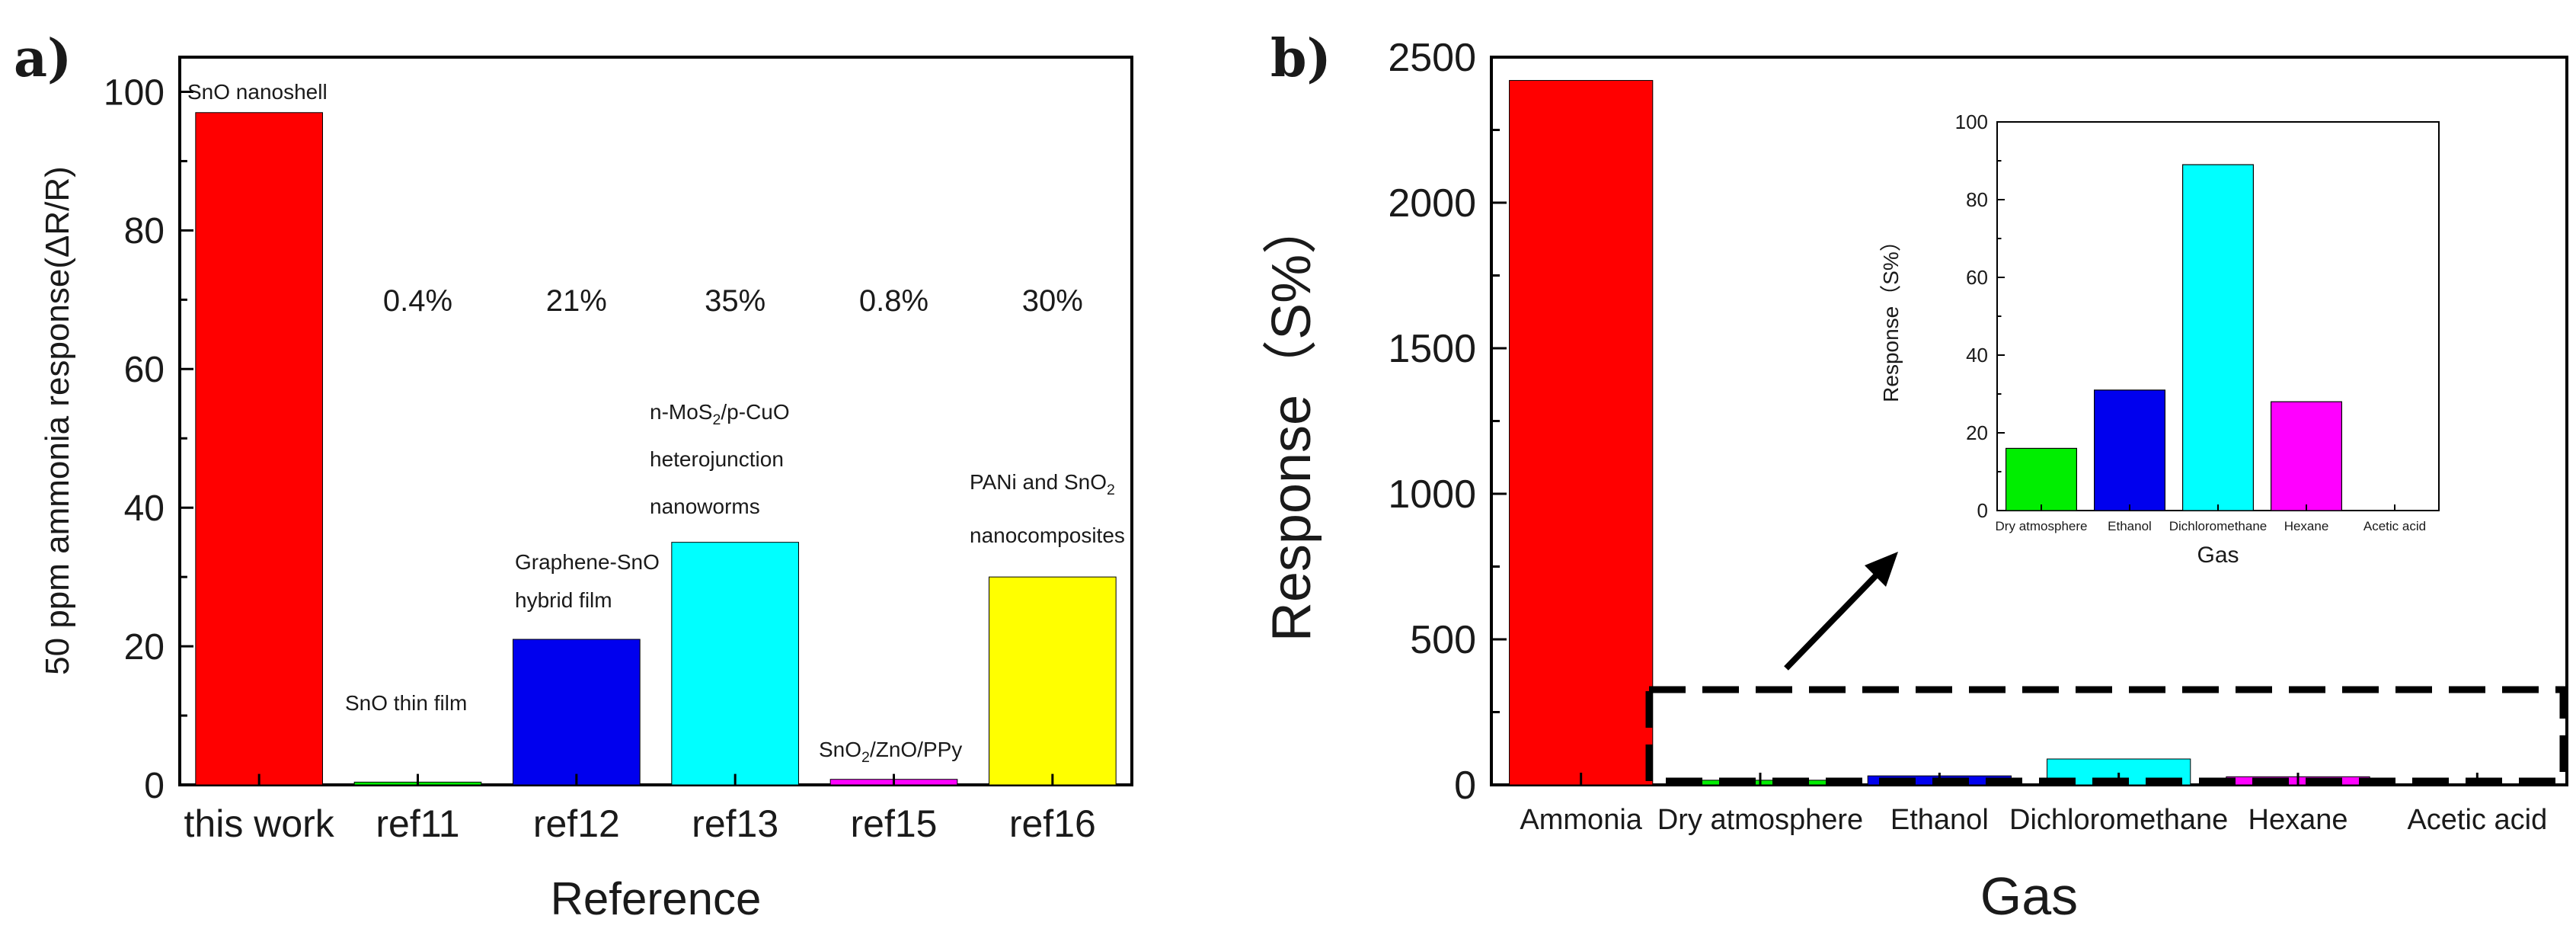 This screenshot has width=2576, height=935. What do you see at coordinates (2130, 526) in the screenshot?
I see `inset-x-tick-label: Ethanol` at bounding box center [2130, 526].